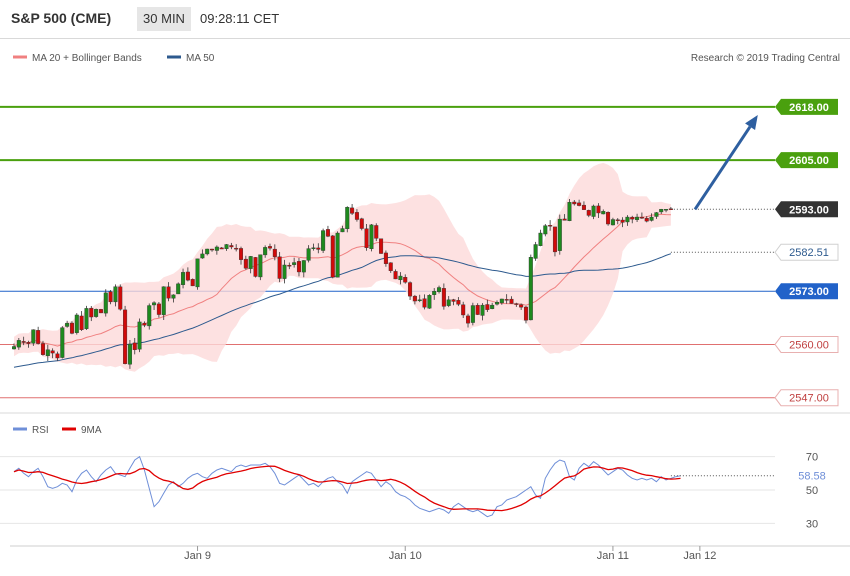 Image resolution: width=850 pixels, height=576 pixels. I want to click on timeframe-button: 30 MIN, so click(164, 19).